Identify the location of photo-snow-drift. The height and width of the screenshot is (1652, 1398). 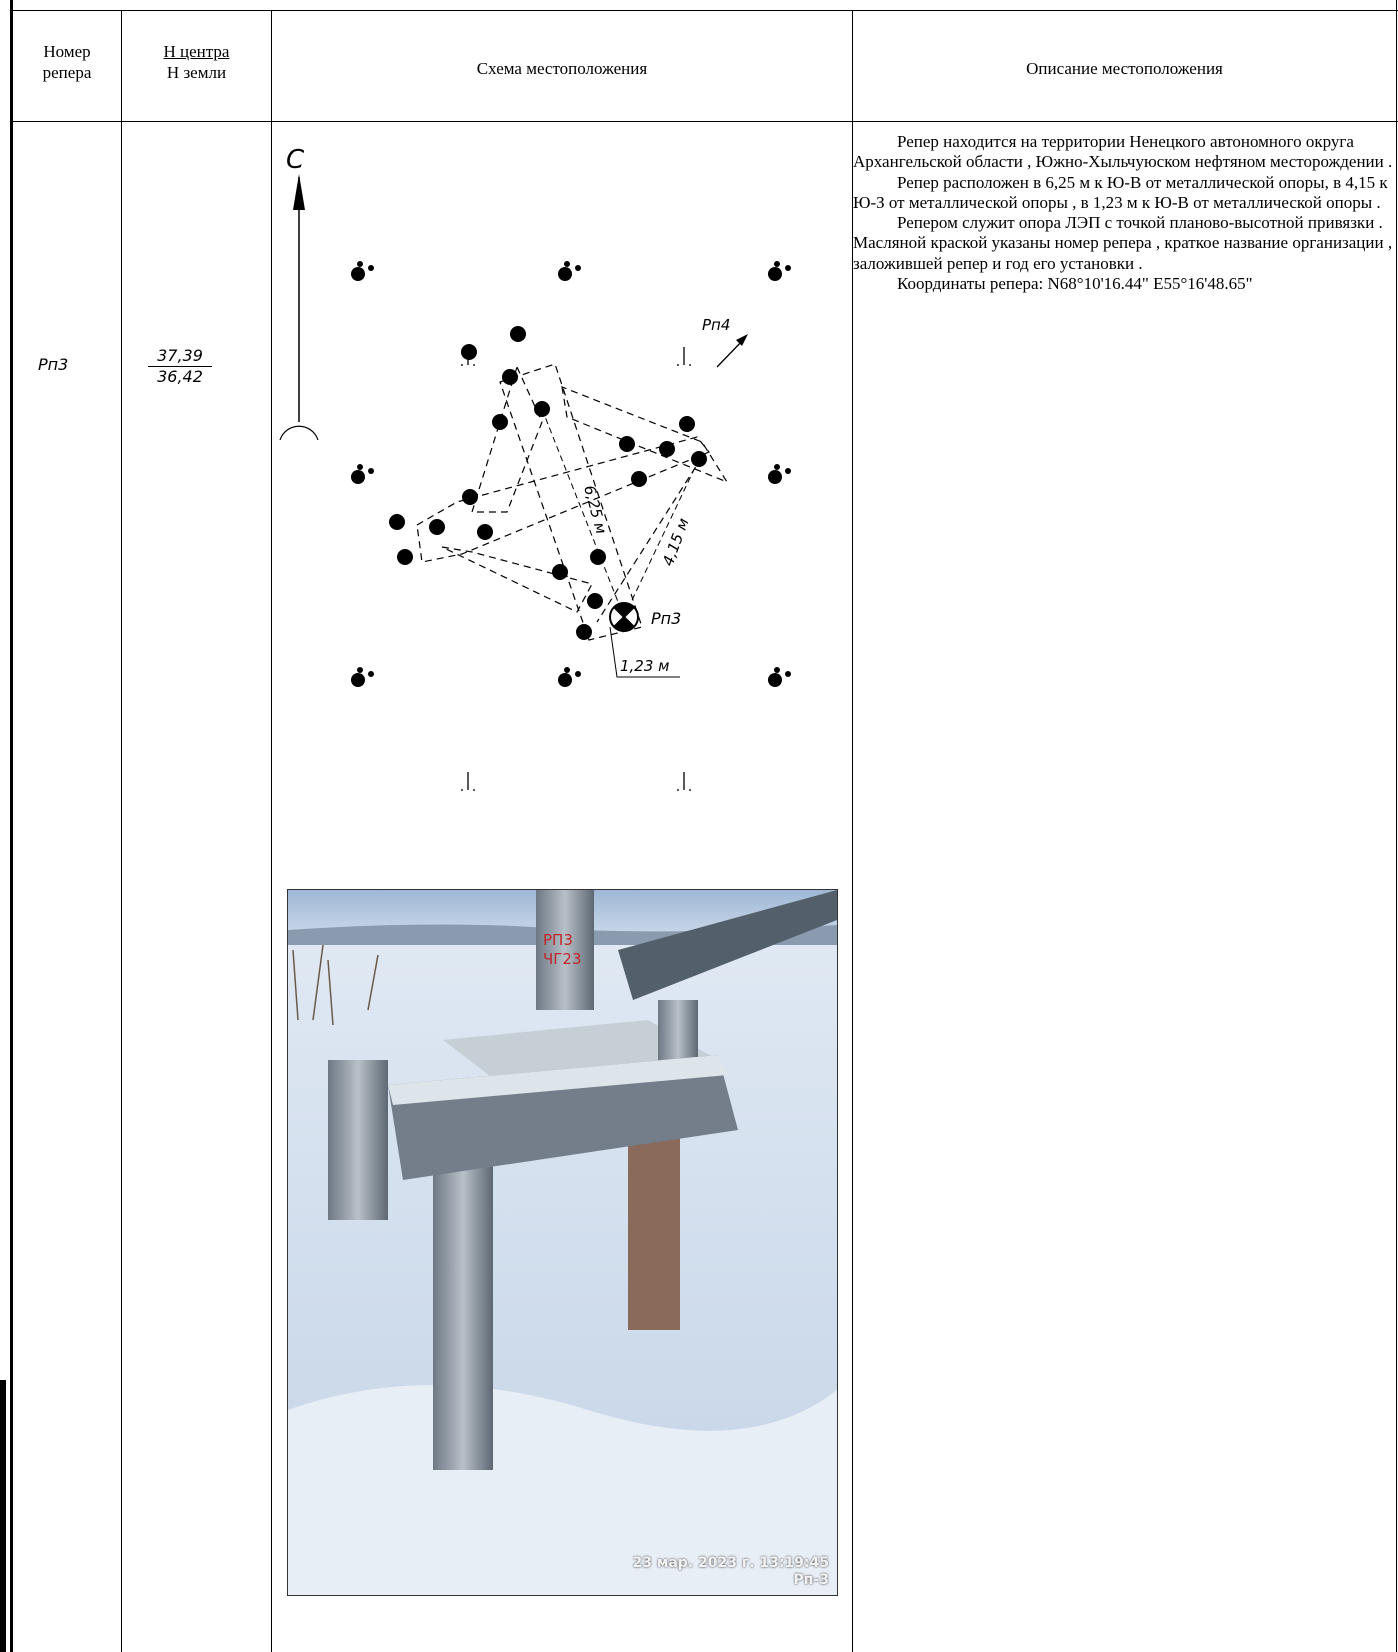
(562, 1490).